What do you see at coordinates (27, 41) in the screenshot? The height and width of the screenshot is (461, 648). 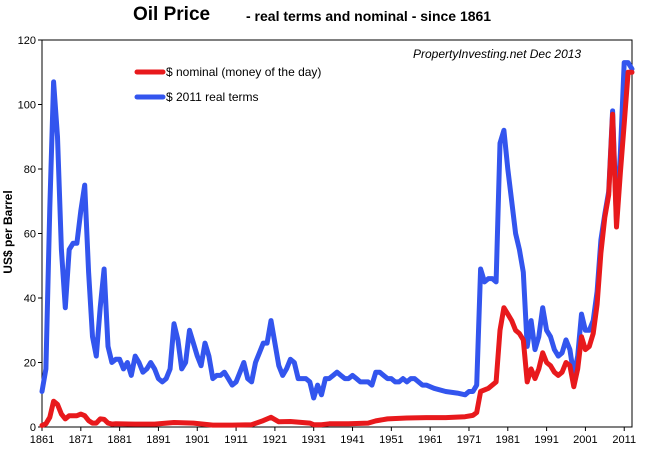 I see `y-tick-label: 120` at bounding box center [27, 41].